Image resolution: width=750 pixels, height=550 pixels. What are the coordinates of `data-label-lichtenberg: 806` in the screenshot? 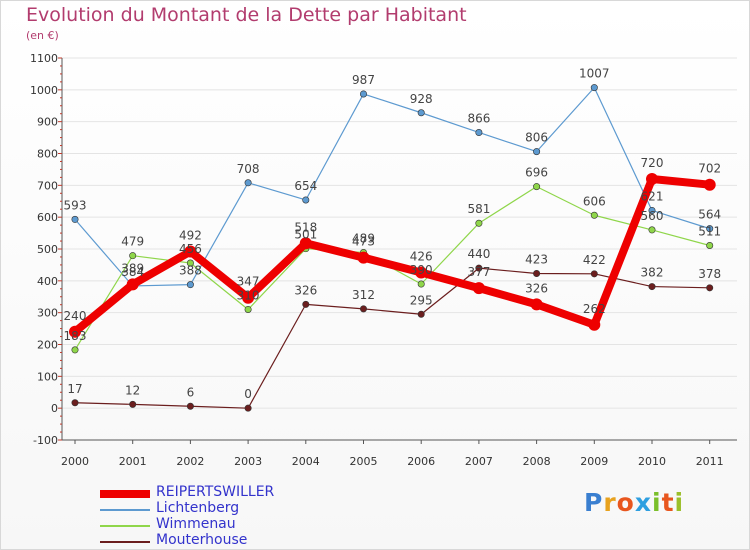 It's located at (536, 138).